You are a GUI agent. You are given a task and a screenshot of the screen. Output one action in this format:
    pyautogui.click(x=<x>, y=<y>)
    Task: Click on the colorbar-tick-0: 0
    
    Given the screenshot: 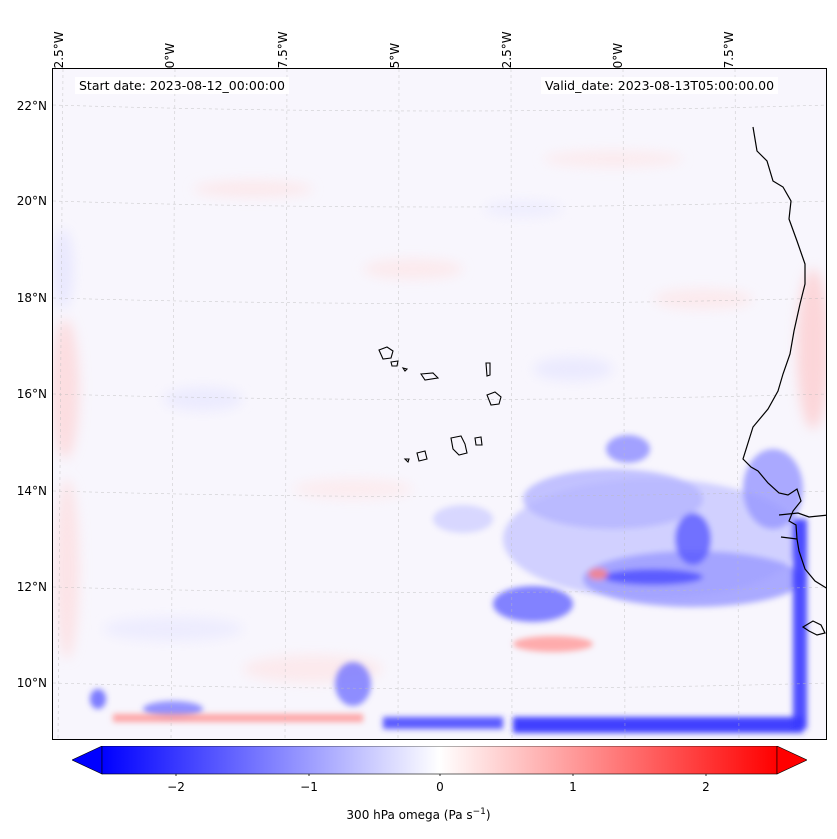 What is the action you would take?
    pyautogui.click(x=440, y=787)
    